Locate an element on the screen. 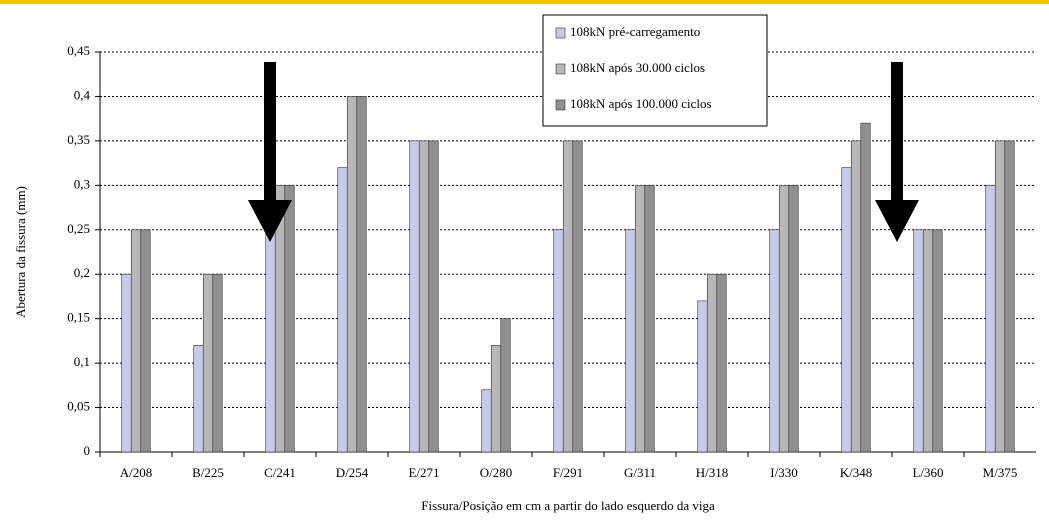 The image size is (1049, 520). x-tick-label: G/311 is located at coordinates (640, 472).